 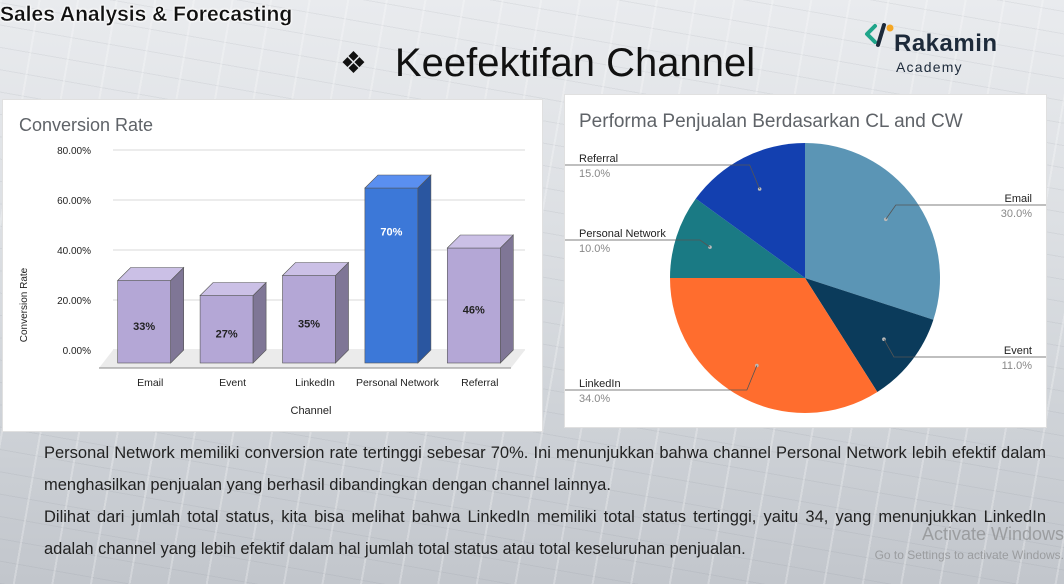 I want to click on pie-label-email: Email, so click(x=1018, y=199).